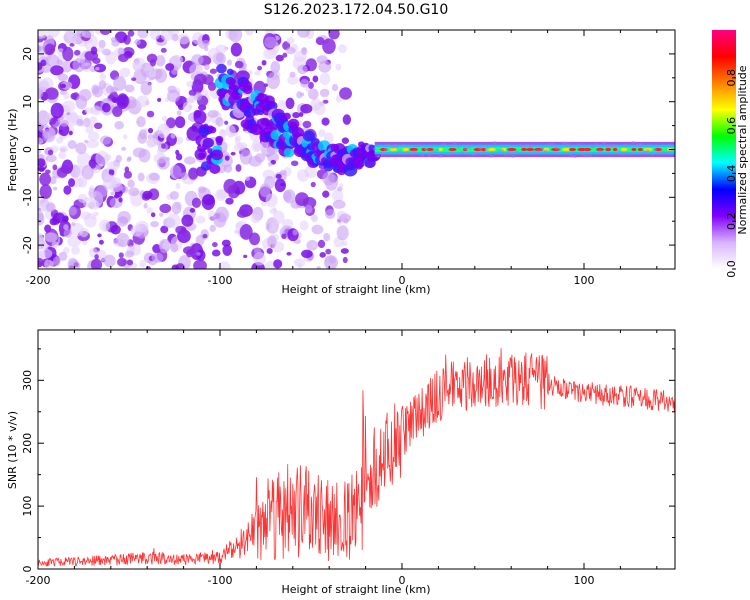 The height and width of the screenshot is (600, 750). I want to click on y-tick-label: 100, so click(27, 506).